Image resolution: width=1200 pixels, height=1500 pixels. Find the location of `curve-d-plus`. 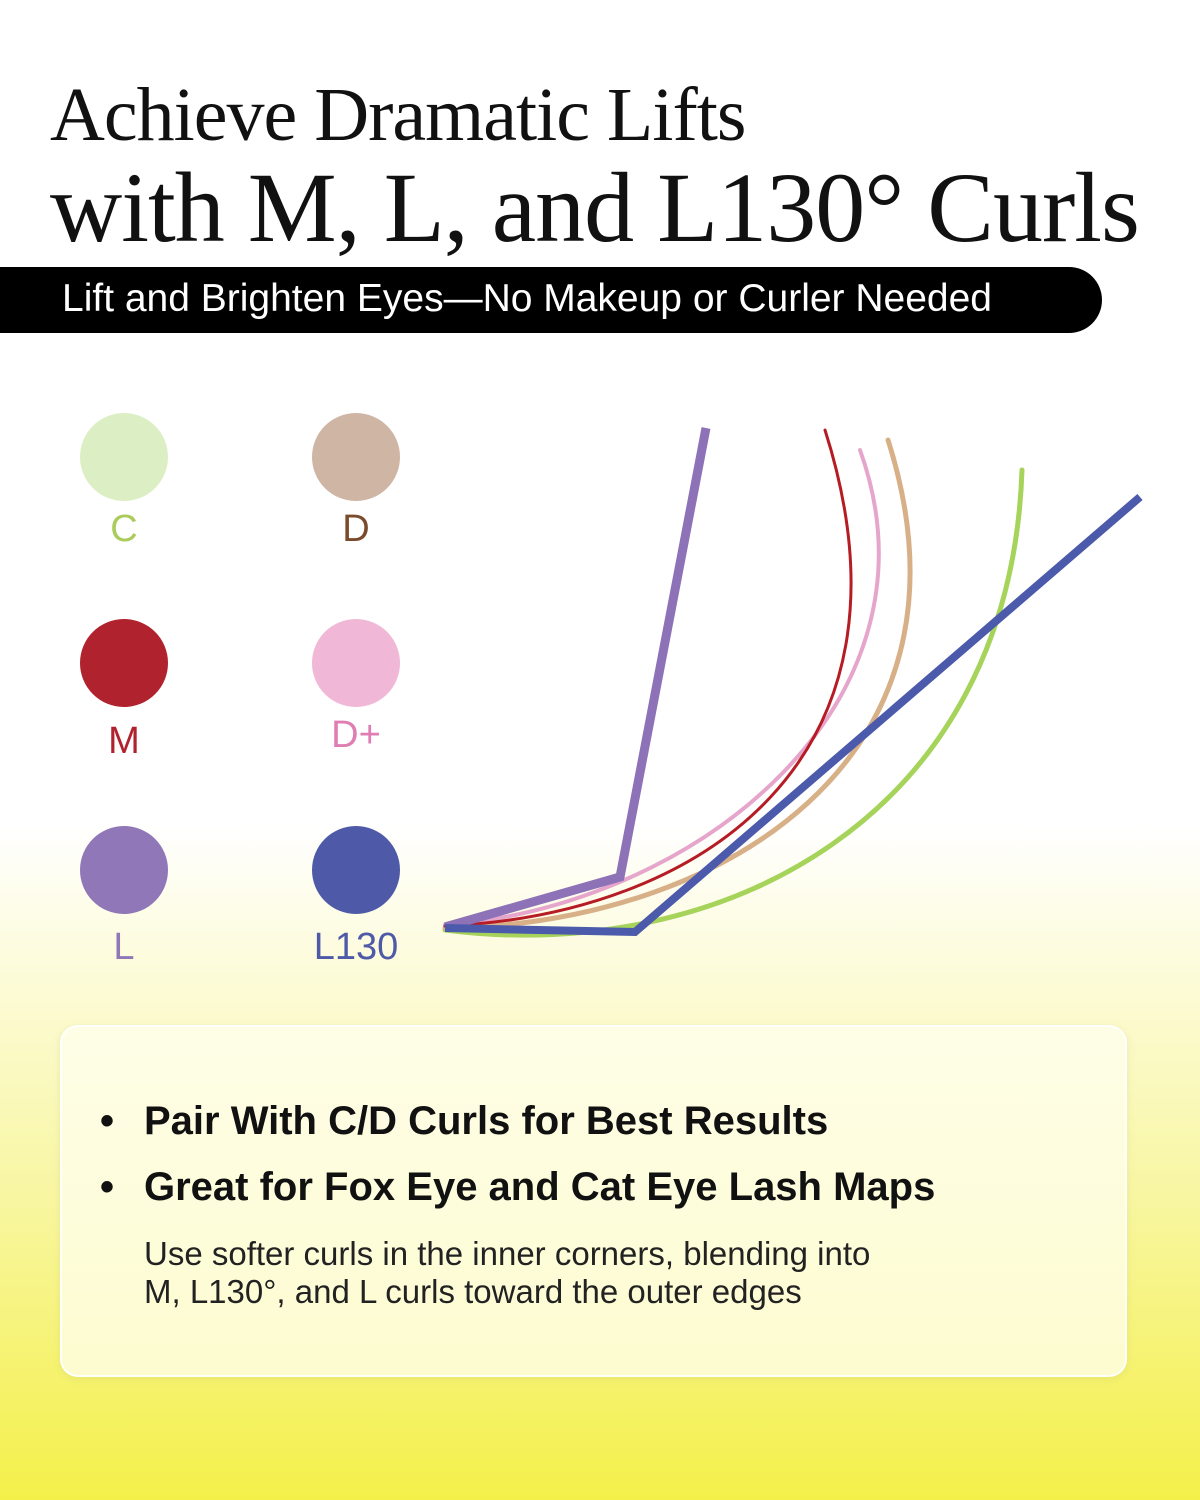

curve-d-plus is located at coordinates (662, 687).